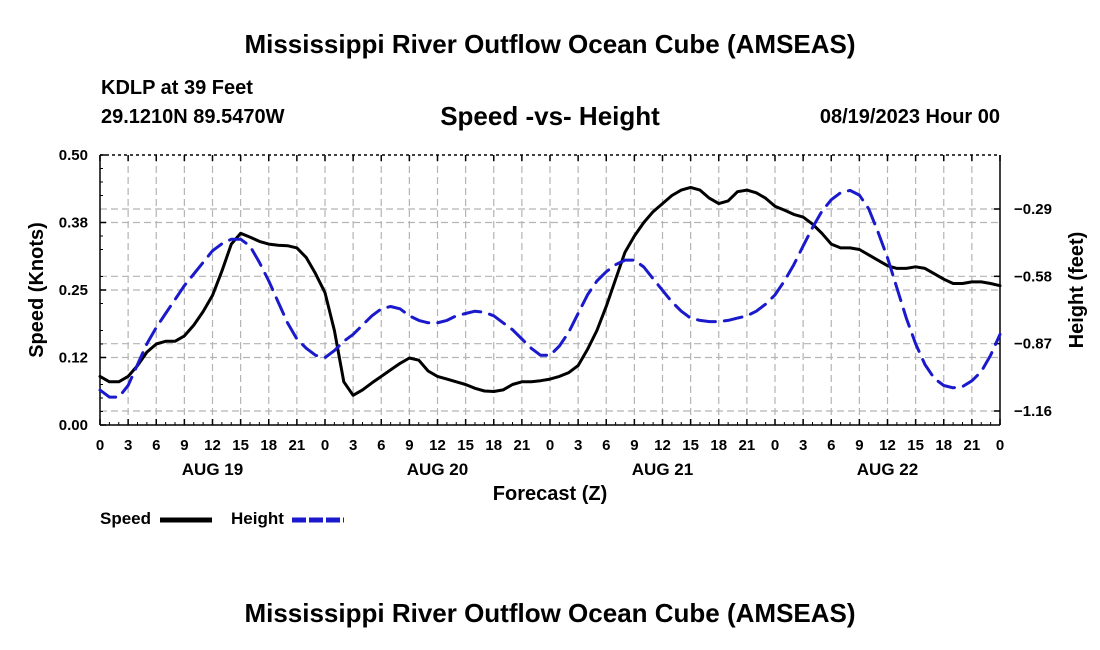 The height and width of the screenshot is (650, 1100). What do you see at coordinates (437, 469) in the screenshot?
I see `day-label: AUG 20` at bounding box center [437, 469].